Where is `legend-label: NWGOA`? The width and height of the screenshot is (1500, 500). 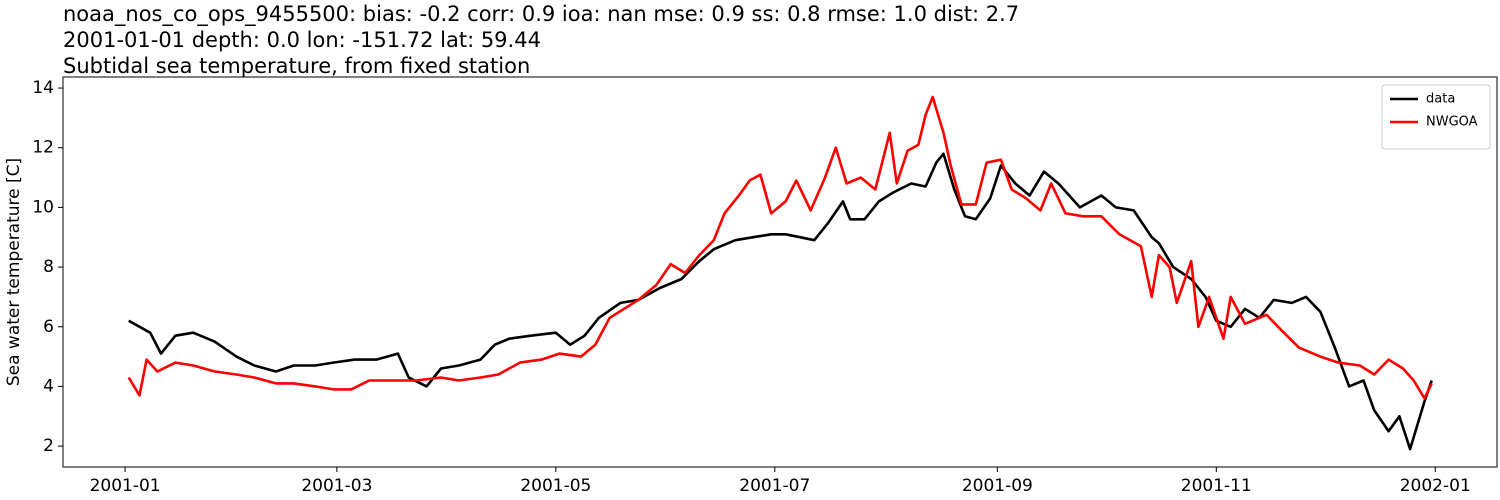
legend-label: NWGOA is located at coordinates (1452, 122).